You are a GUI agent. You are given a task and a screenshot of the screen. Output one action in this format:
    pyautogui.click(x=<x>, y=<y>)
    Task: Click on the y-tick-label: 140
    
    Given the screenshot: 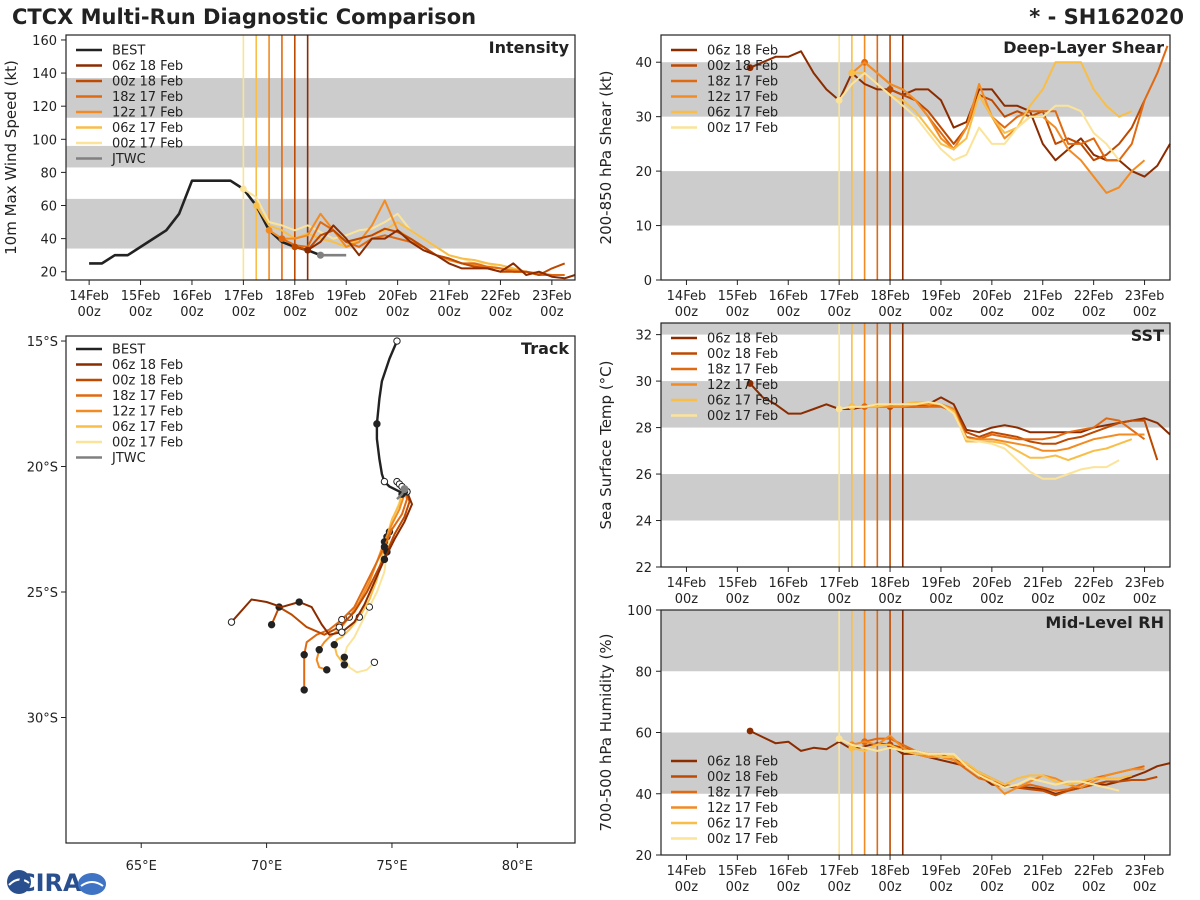 What is the action you would take?
    pyautogui.click(x=44, y=74)
    